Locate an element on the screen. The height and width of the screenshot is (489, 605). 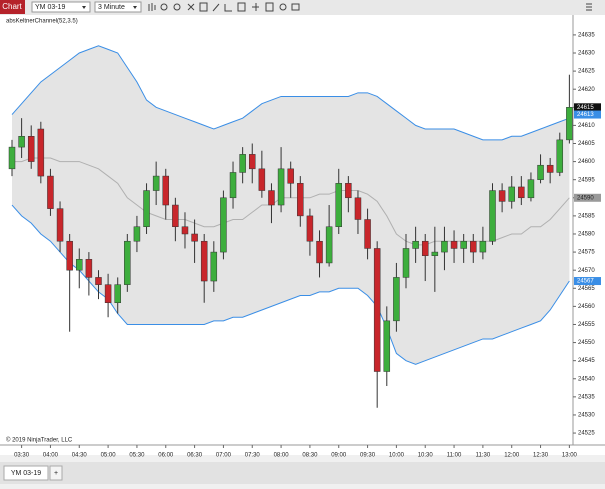
interval-label: 3 Minute is located at coordinates (111, 7).